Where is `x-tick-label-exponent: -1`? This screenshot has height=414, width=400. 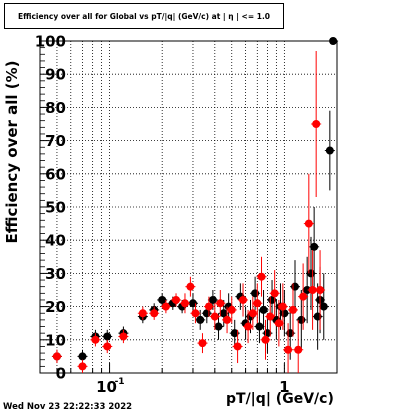 x-tick-label-exponent: -1 is located at coordinates (120, 382).